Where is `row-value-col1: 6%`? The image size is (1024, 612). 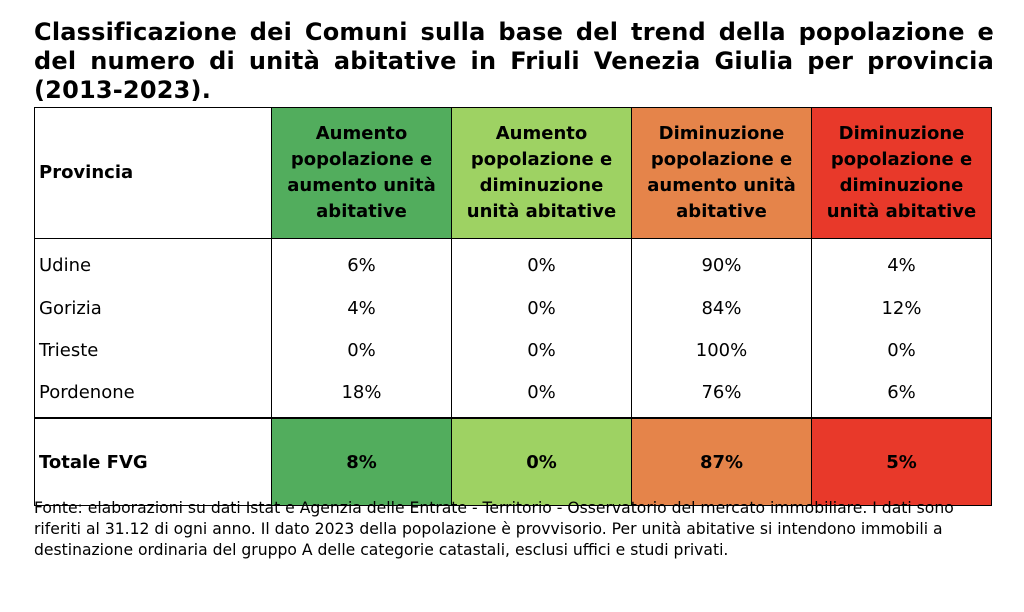 row-value-col1: 6% is located at coordinates (361, 262).